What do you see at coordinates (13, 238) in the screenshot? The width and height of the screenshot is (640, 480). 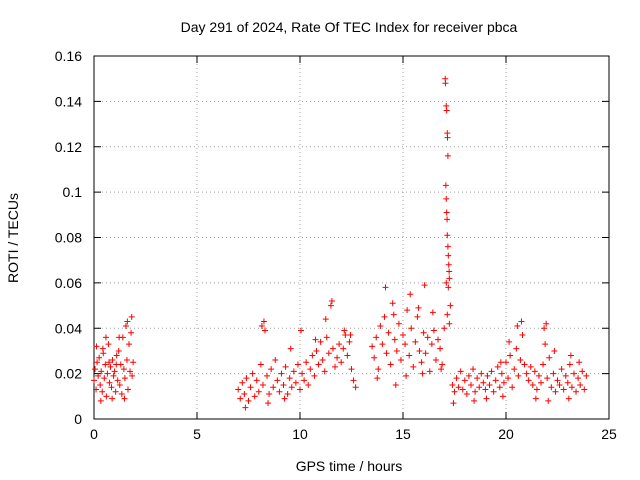 I see `y-axis-label: ROTI / TECUs` at bounding box center [13, 238].